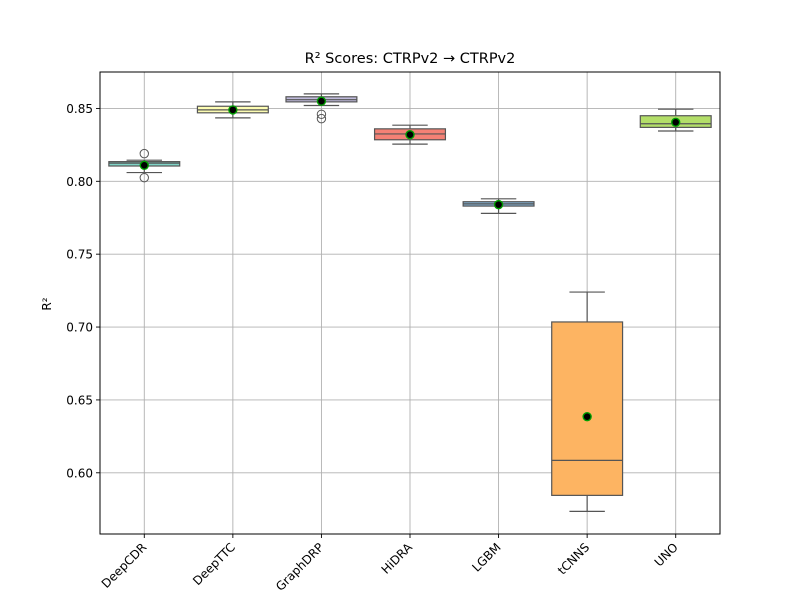 This screenshot has height=600, width=800. What do you see at coordinates (79, 328) in the screenshot?
I see `y-tick-label: 0.70` at bounding box center [79, 328].